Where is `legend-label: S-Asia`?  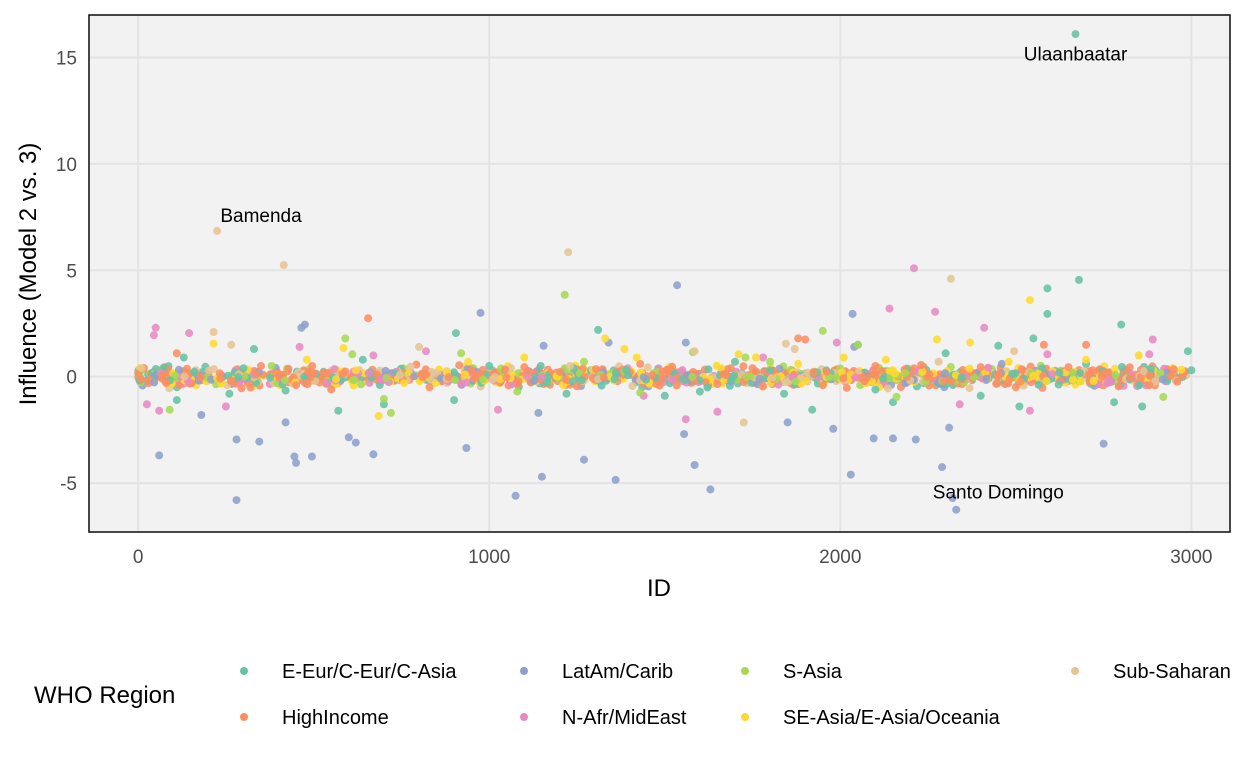
legend-label: S-Asia is located at coordinates (813, 672).